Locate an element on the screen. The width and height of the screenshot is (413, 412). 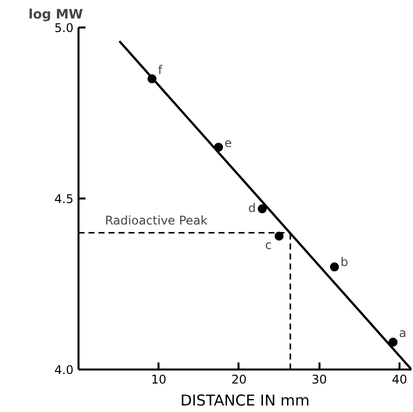
annotation: a is located at coordinates (402, 333).